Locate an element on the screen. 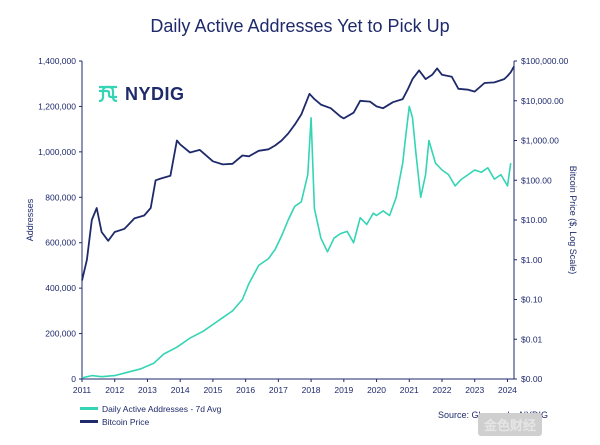 The height and width of the screenshot is (445, 600). y-left-tick-label: 800,000 is located at coordinates (60, 197).